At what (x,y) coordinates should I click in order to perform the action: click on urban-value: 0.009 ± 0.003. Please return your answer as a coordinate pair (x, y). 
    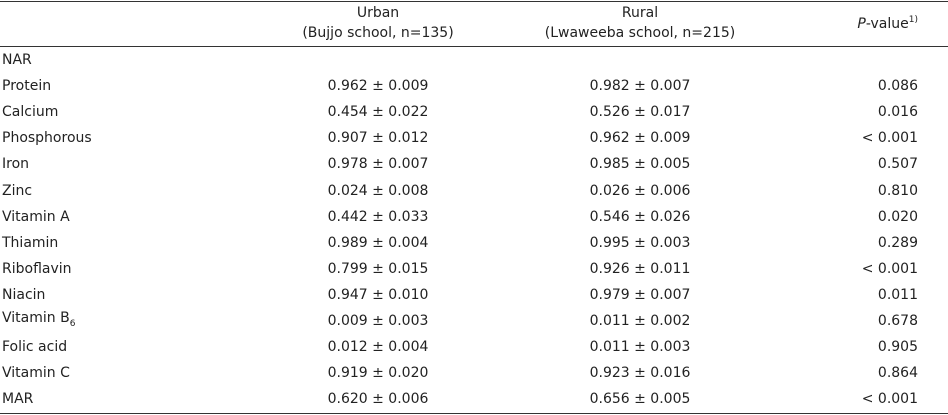
    Looking at the image, I should click on (378, 321).